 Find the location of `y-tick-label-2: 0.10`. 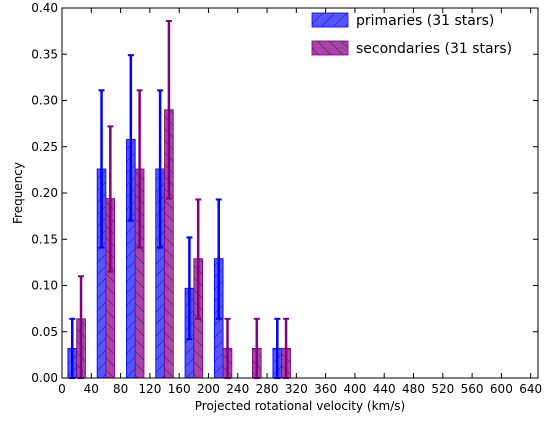

y-tick-label-2: 0.10 is located at coordinates (44, 286).